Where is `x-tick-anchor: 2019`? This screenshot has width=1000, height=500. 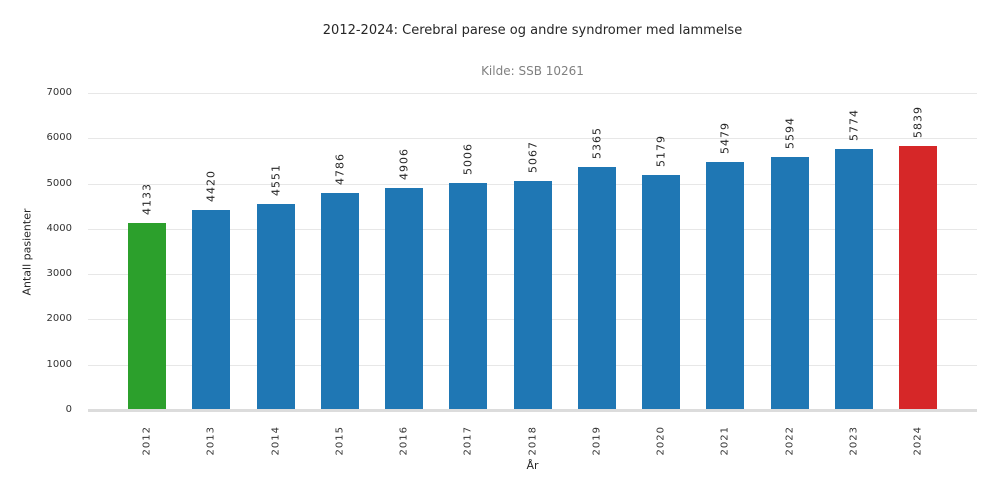 x-tick-anchor: 2019 is located at coordinates (596, 442).